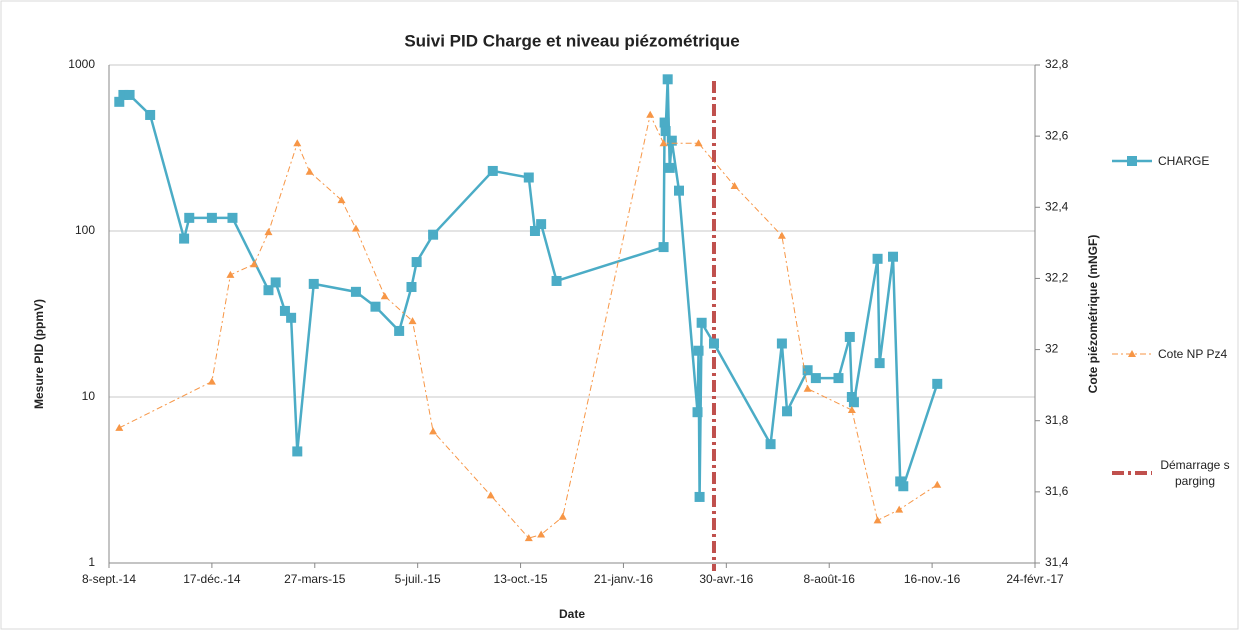 This screenshot has width=1239, height=630. What do you see at coordinates (932, 579) in the screenshot?
I see `x-tick-label: 16-nov.-16` at bounding box center [932, 579].